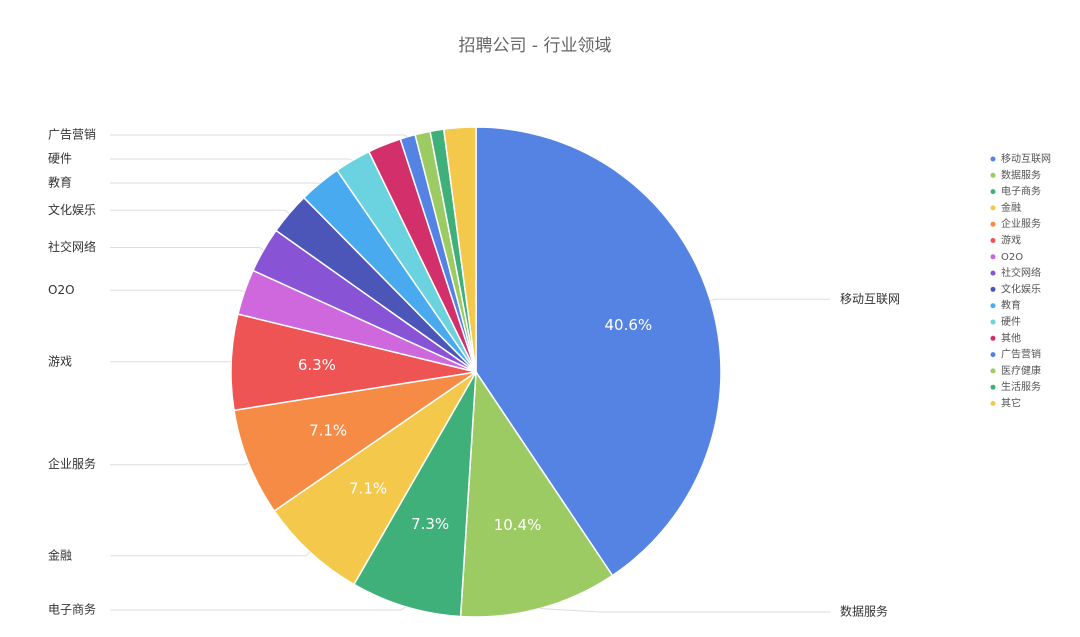  What do you see at coordinates (1011, 240) in the screenshot?
I see `legend-label: 游戏` at bounding box center [1011, 240].